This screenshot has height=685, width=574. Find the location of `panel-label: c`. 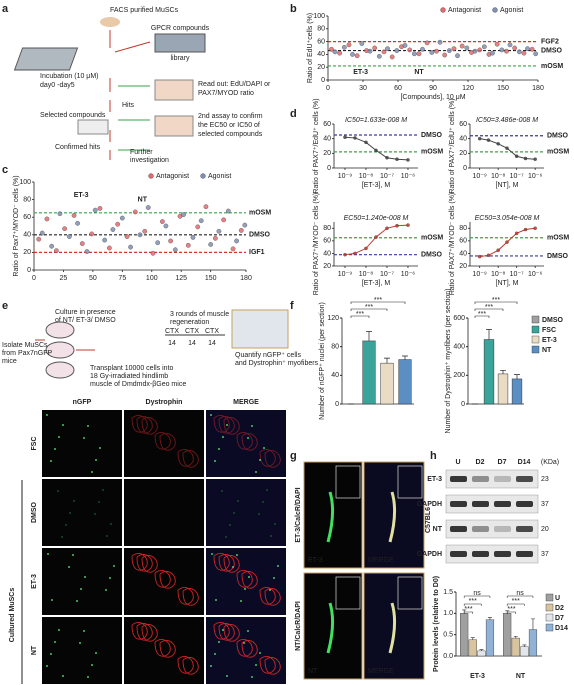

panel-label: c is located at coordinates (5, 170).